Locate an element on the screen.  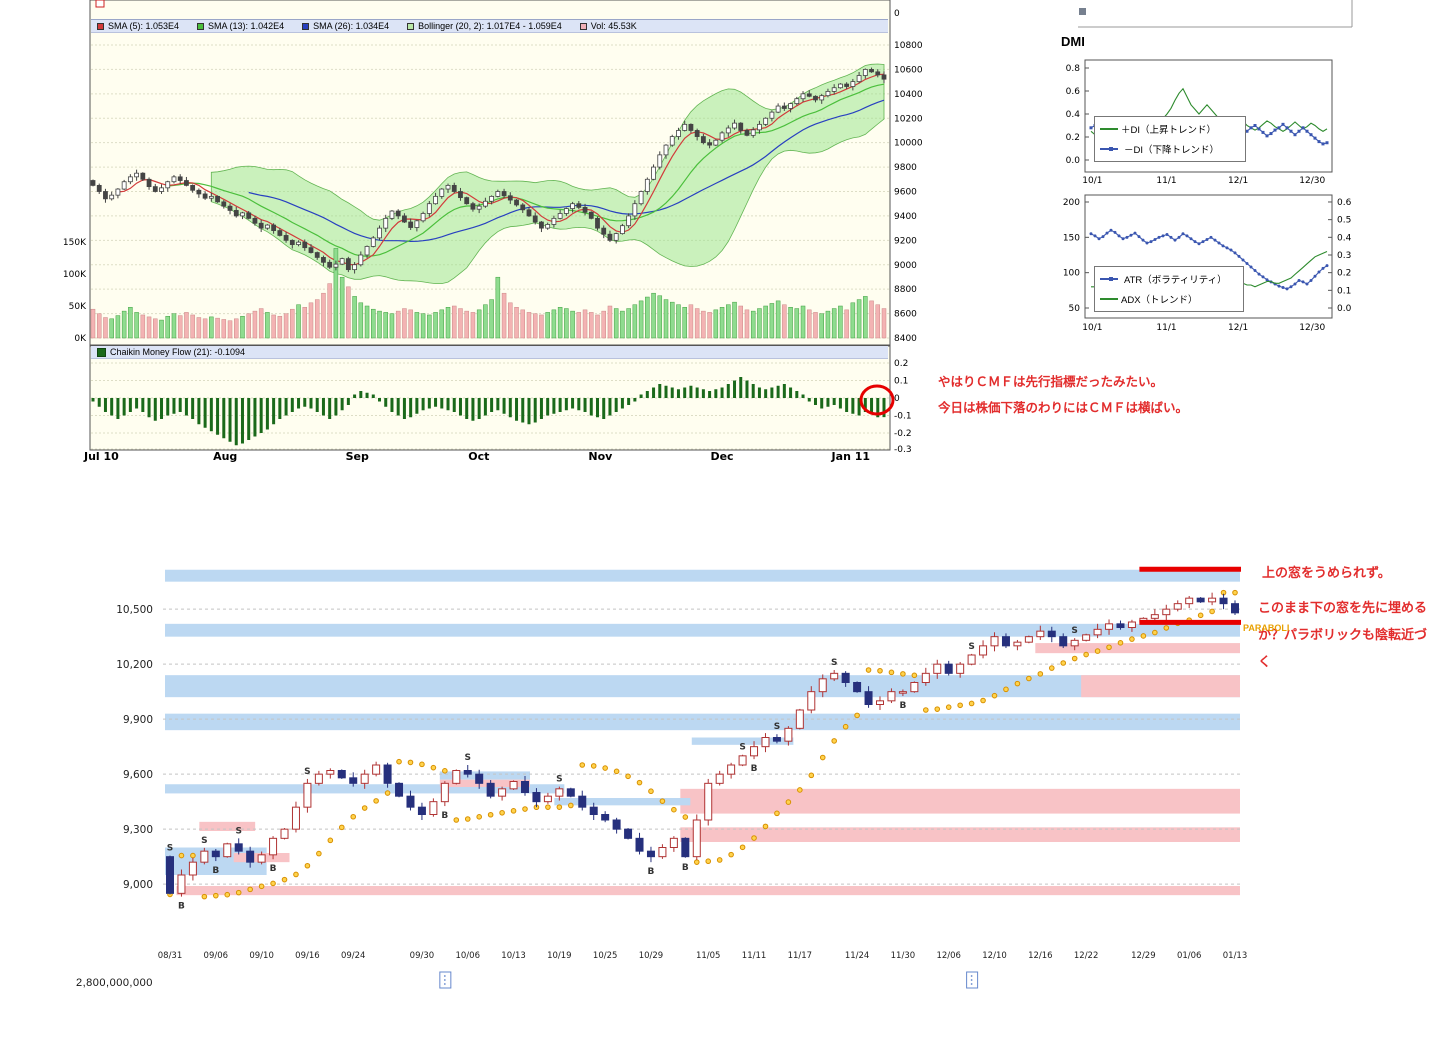
cmf-header: Chaikin Money Flow (21): -0.1094 is located at coordinates (489, 352).